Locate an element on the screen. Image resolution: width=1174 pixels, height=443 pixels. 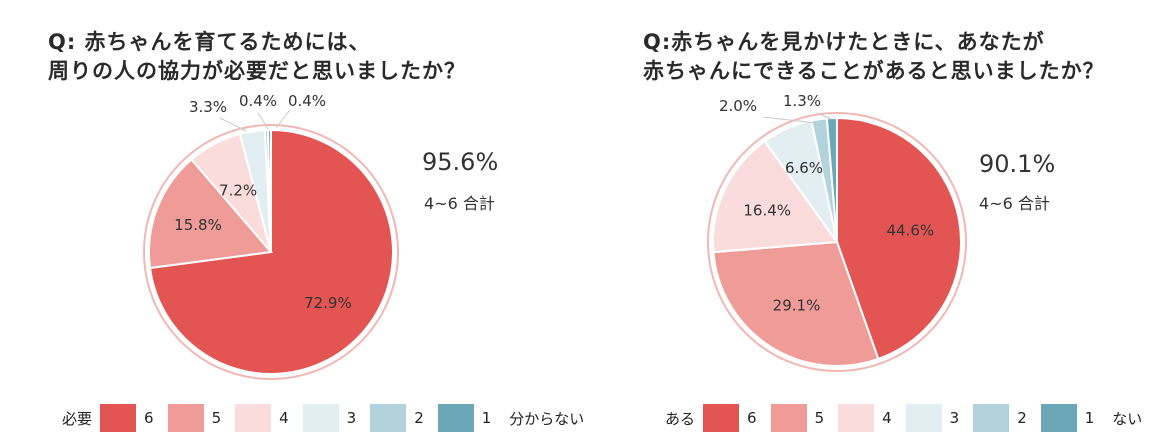
pie-data-label-3: 6.6% is located at coordinates (804, 168).